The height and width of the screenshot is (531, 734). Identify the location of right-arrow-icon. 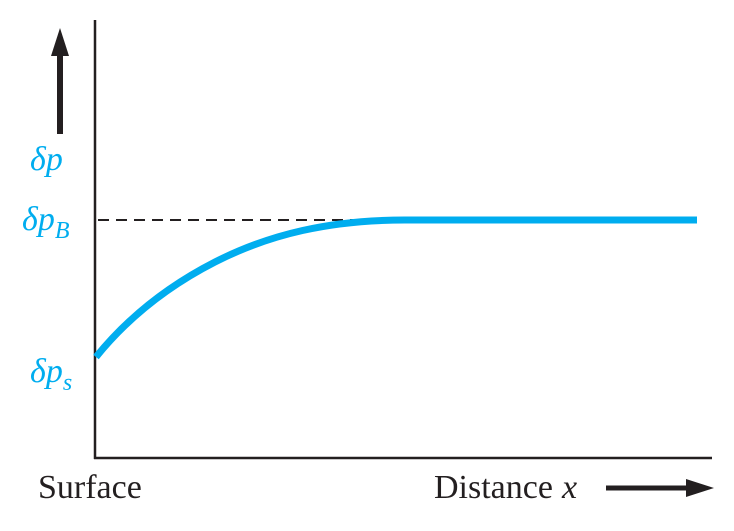
(660, 488).